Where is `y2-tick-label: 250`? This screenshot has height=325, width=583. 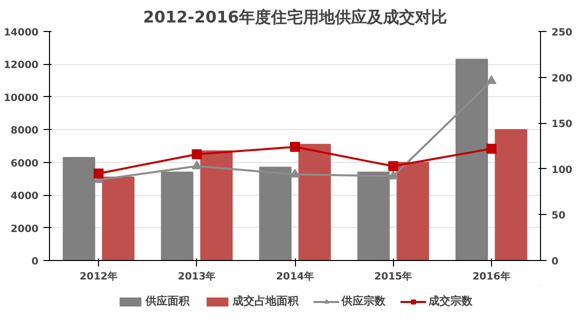 y2-tick-label: 250 is located at coordinates (562, 33).